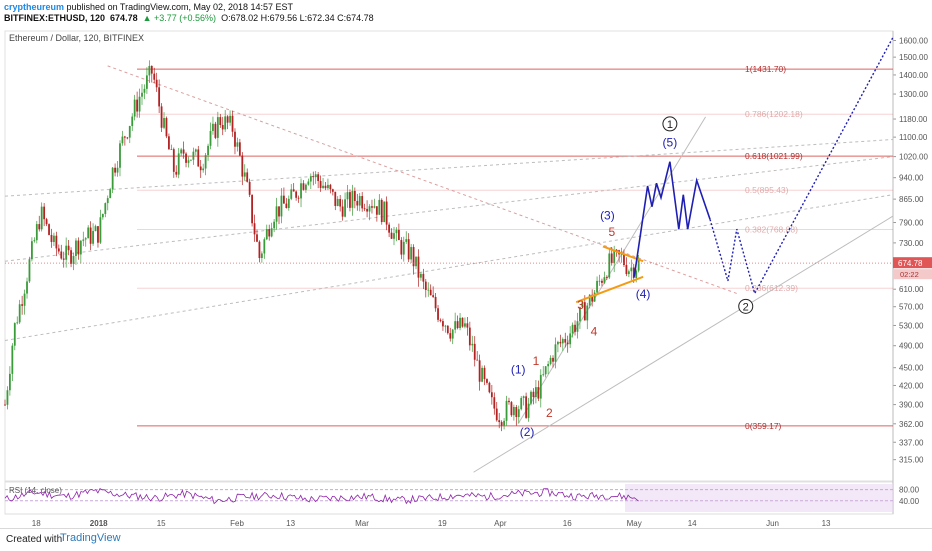 The image size is (932, 551). I want to click on x-tick-label: Jun, so click(772, 523).